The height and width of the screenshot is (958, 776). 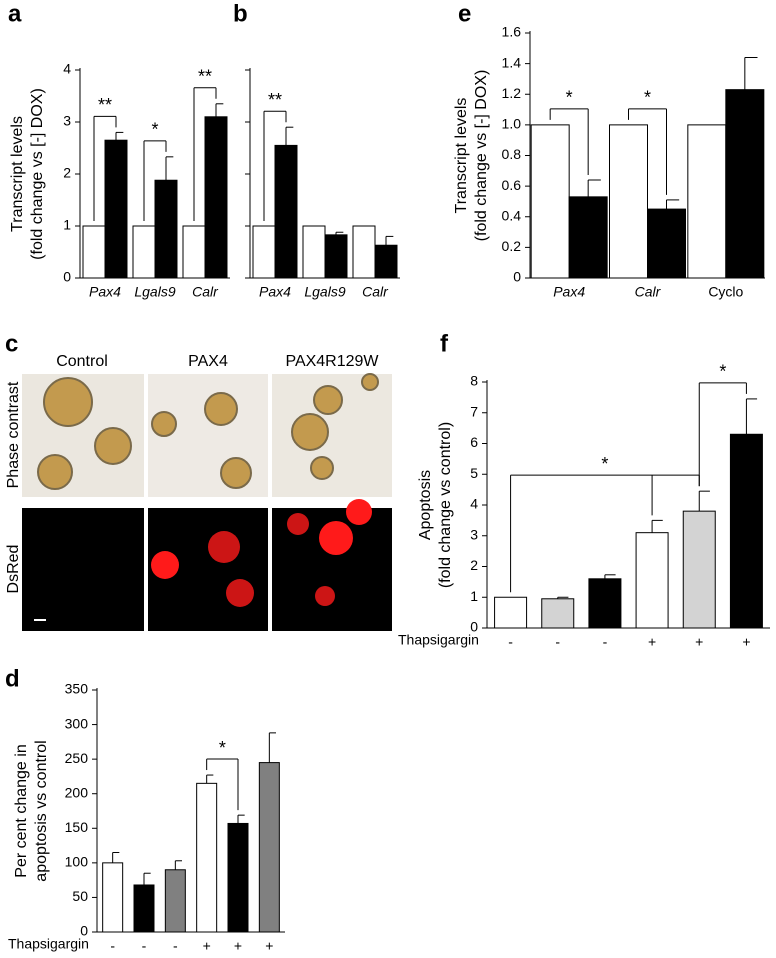 What do you see at coordinates (15, 13) in the screenshot?
I see `panel-letter: a` at bounding box center [15, 13].